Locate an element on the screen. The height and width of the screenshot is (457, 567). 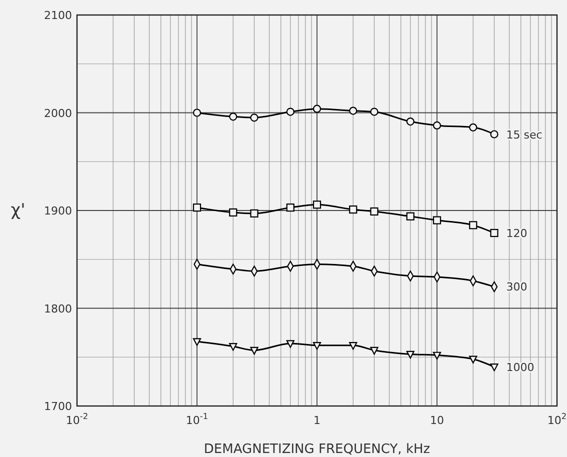
series-label: 300 is located at coordinates (517, 287).